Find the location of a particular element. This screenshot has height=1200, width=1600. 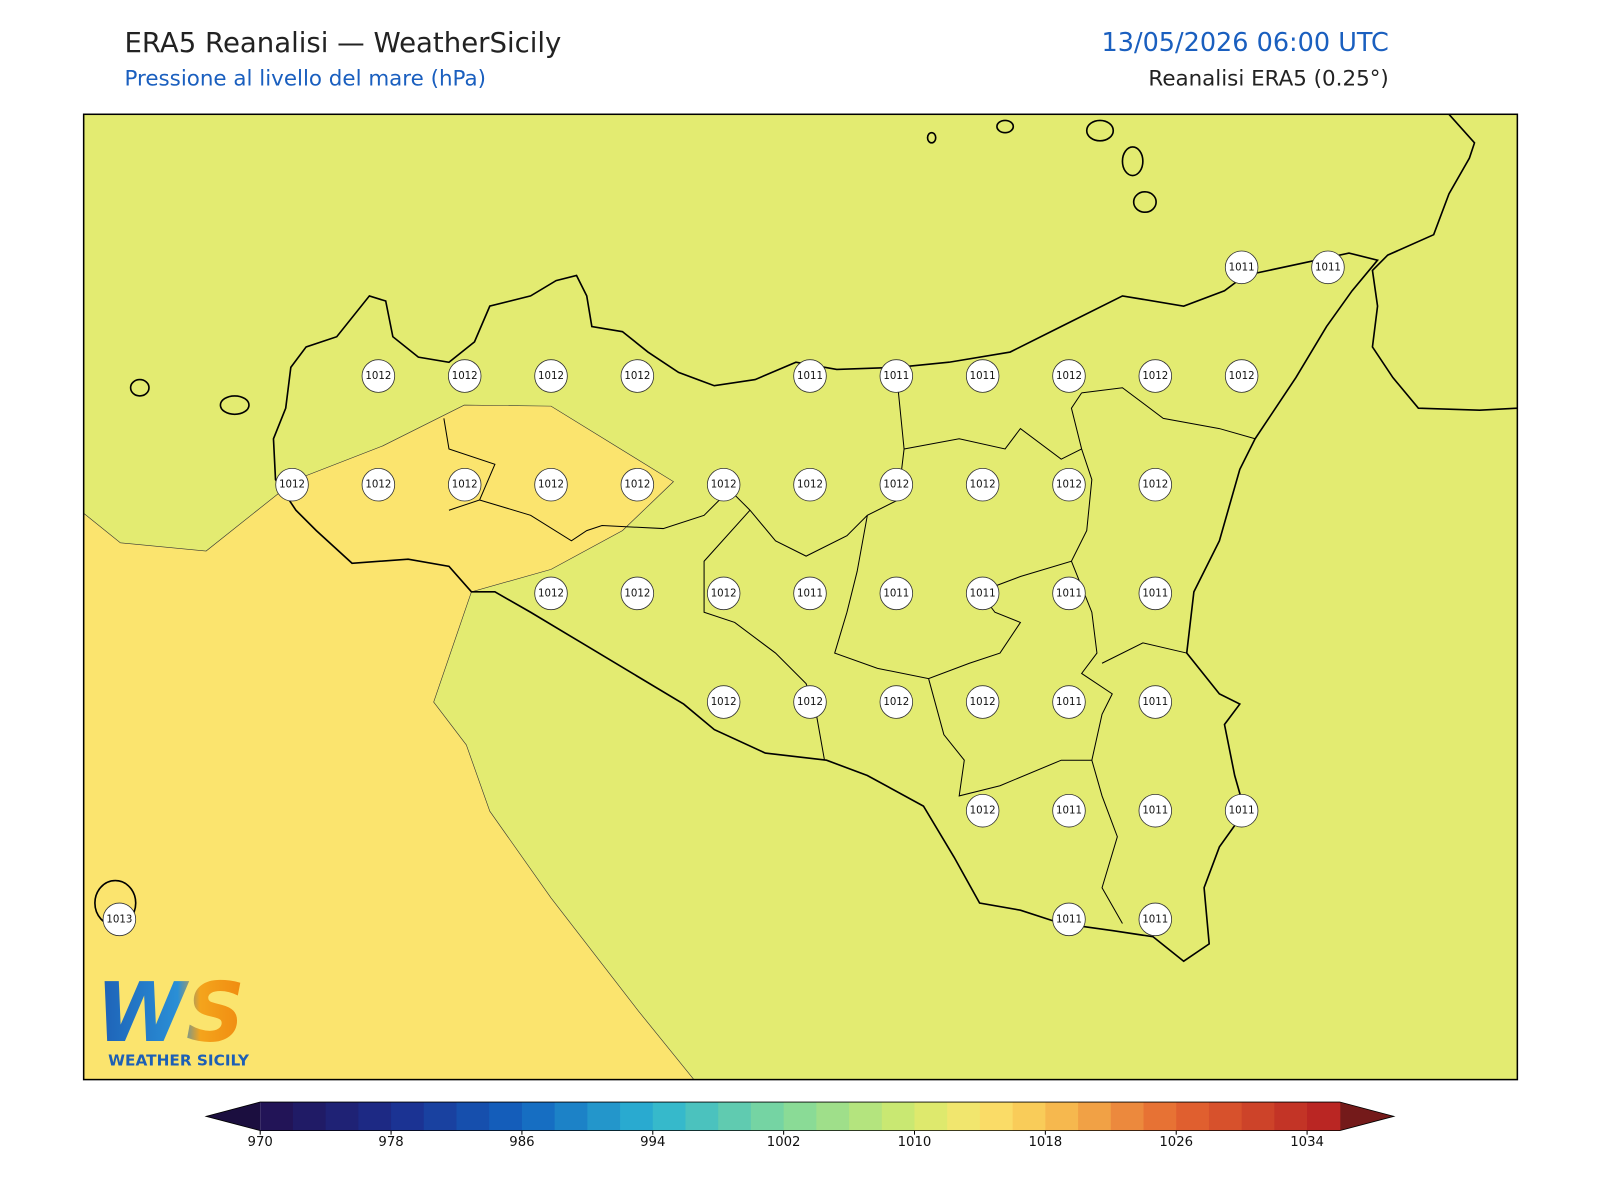

colorbar: 970 978 986 994 1002 1010 1018 1026 1034 is located at coordinates (800, 1125).